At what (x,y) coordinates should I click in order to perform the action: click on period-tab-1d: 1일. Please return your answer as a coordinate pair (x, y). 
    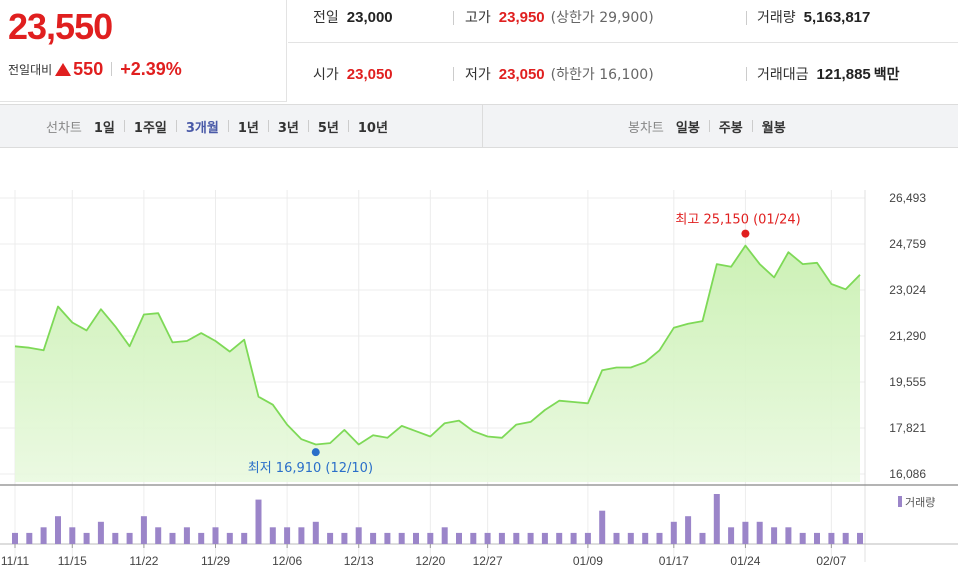
    Looking at the image, I should click on (104, 128).